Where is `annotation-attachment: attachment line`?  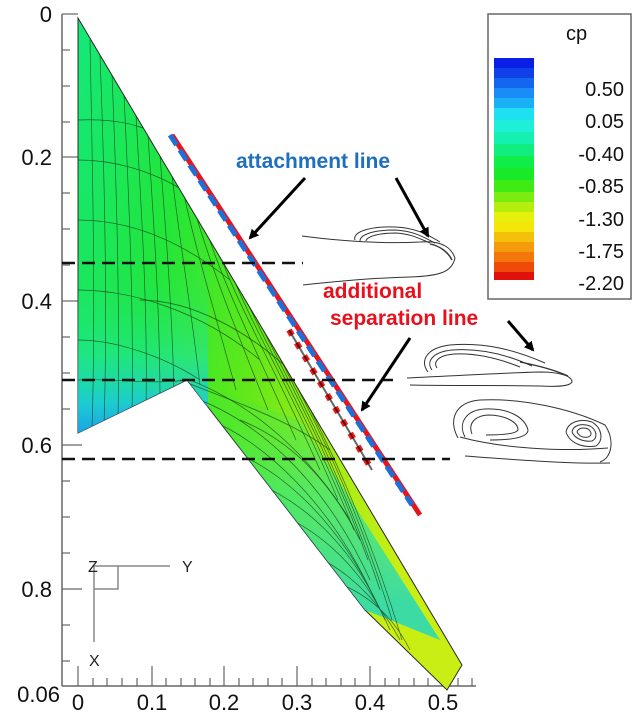 annotation-attachment: attachment line is located at coordinates (333, 195).